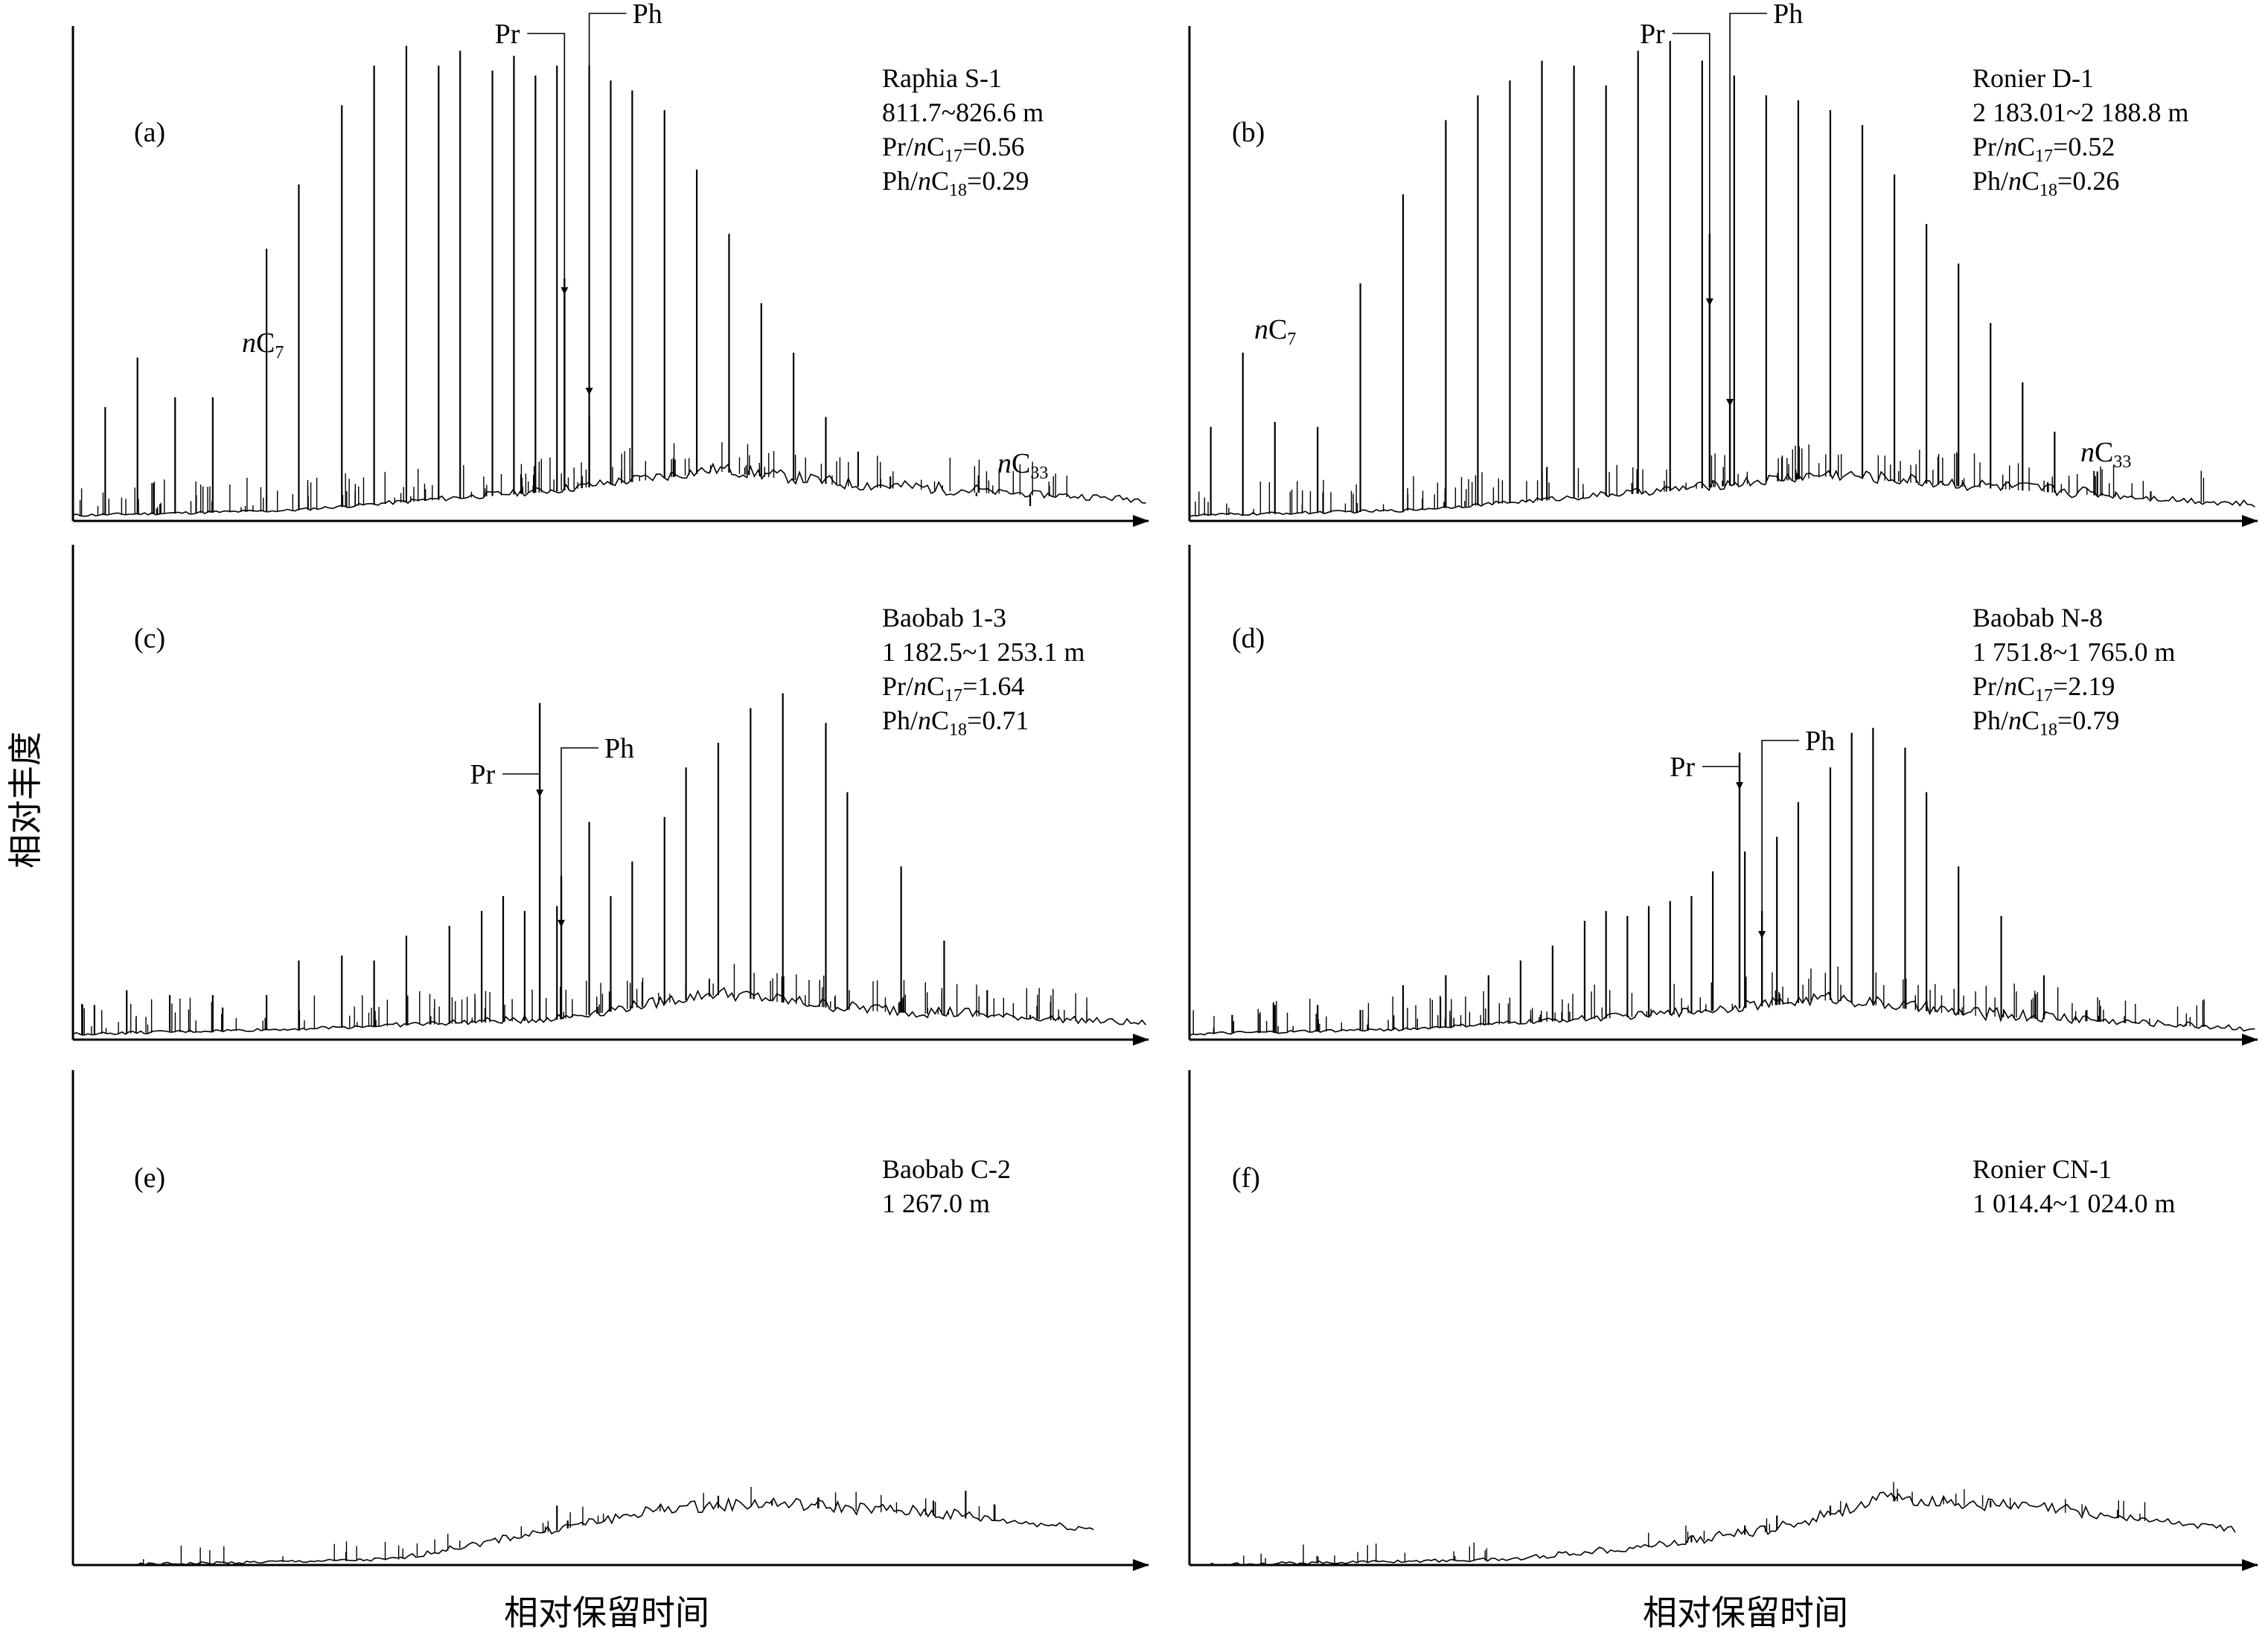  What do you see at coordinates (606, 1612) in the screenshot?
I see `x-axis-title-left: 相对保留时间` at bounding box center [606, 1612].